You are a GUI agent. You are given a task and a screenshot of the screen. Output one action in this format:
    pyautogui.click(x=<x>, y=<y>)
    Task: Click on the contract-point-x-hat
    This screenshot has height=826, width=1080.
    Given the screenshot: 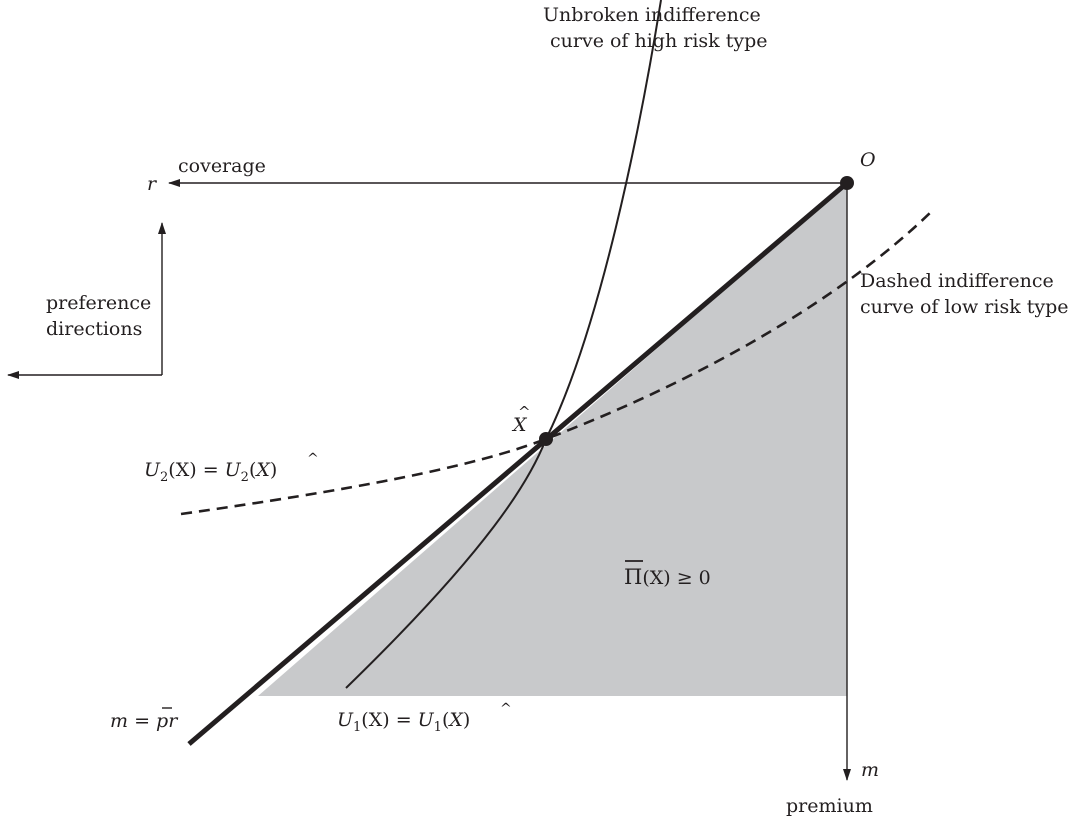 What is the action you would take?
    pyautogui.click(x=546, y=439)
    